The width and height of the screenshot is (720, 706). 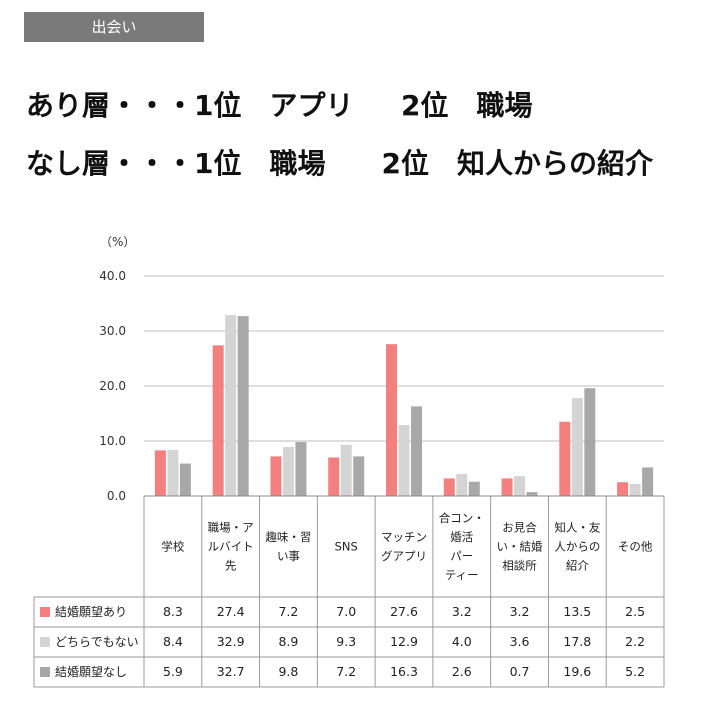 I want to click on category-label: 趣味・習, so click(x=288, y=537).